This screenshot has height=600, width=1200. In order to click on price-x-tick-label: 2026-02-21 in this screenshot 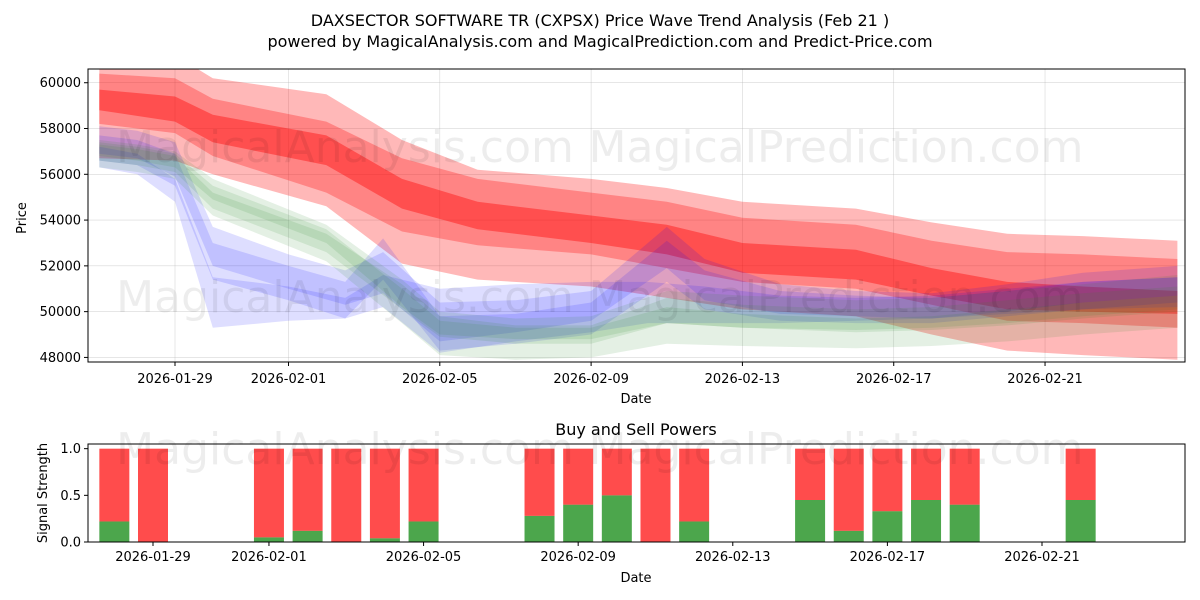, I will do `click(1045, 379)`.